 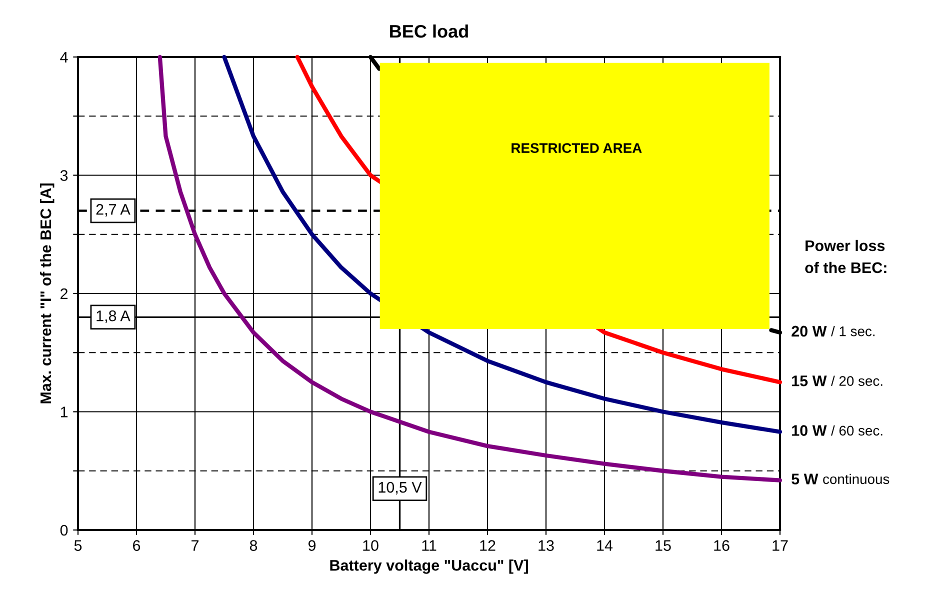 What do you see at coordinates (370, 545) in the screenshot?
I see `x-tick-label: 10` at bounding box center [370, 545].